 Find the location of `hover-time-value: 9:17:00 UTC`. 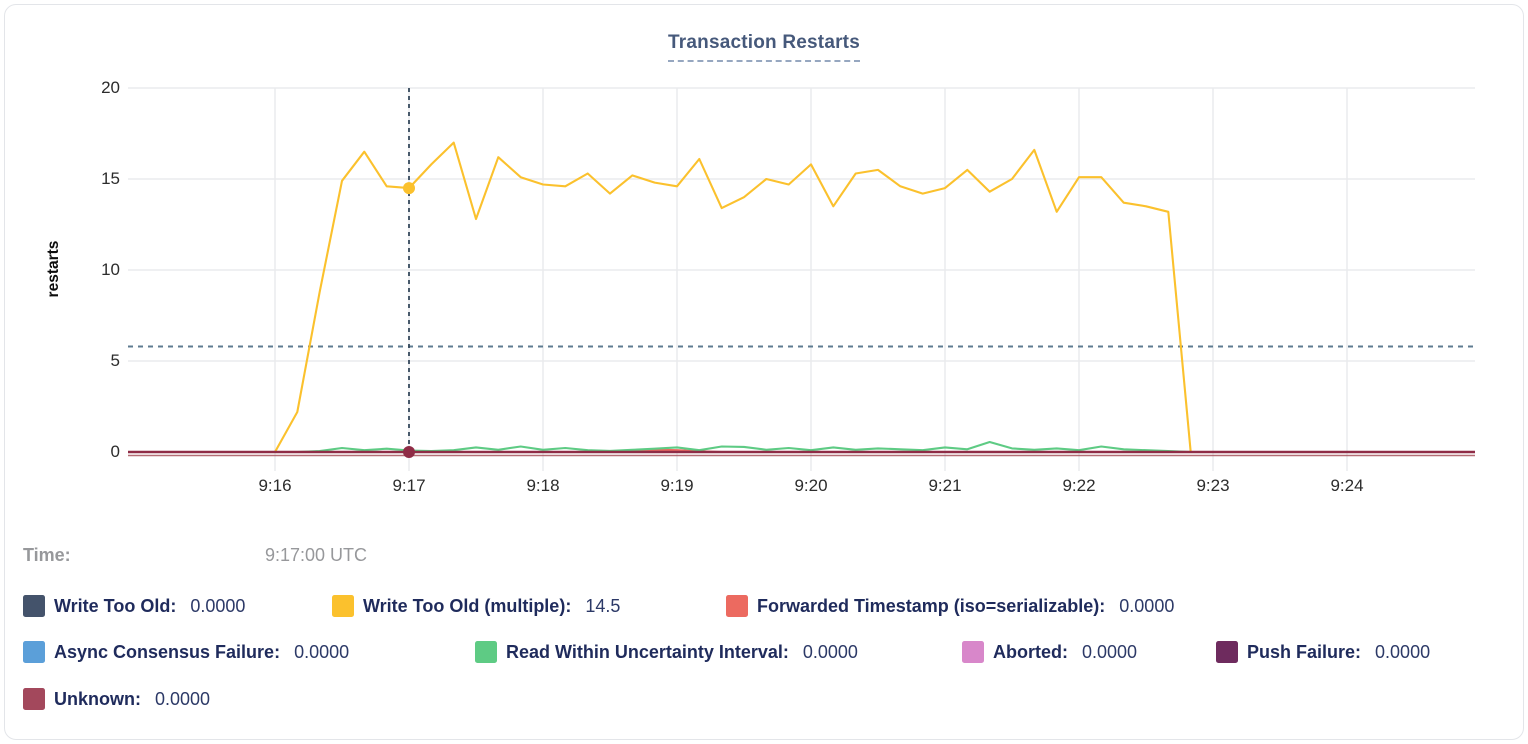

hover-time-value: 9:17:00 UTC is located at coordinates (316, 555).